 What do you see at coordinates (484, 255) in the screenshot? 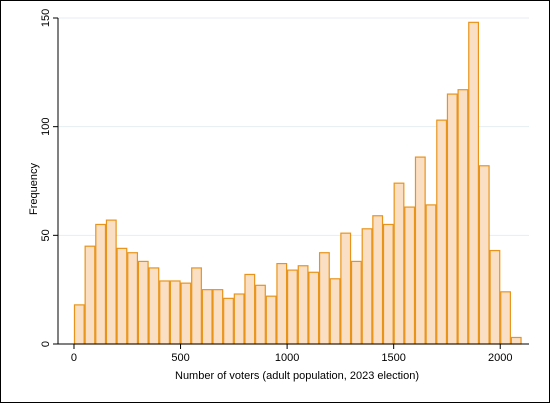
I see `bar-bin-1900` at bounding box center [484, 255].